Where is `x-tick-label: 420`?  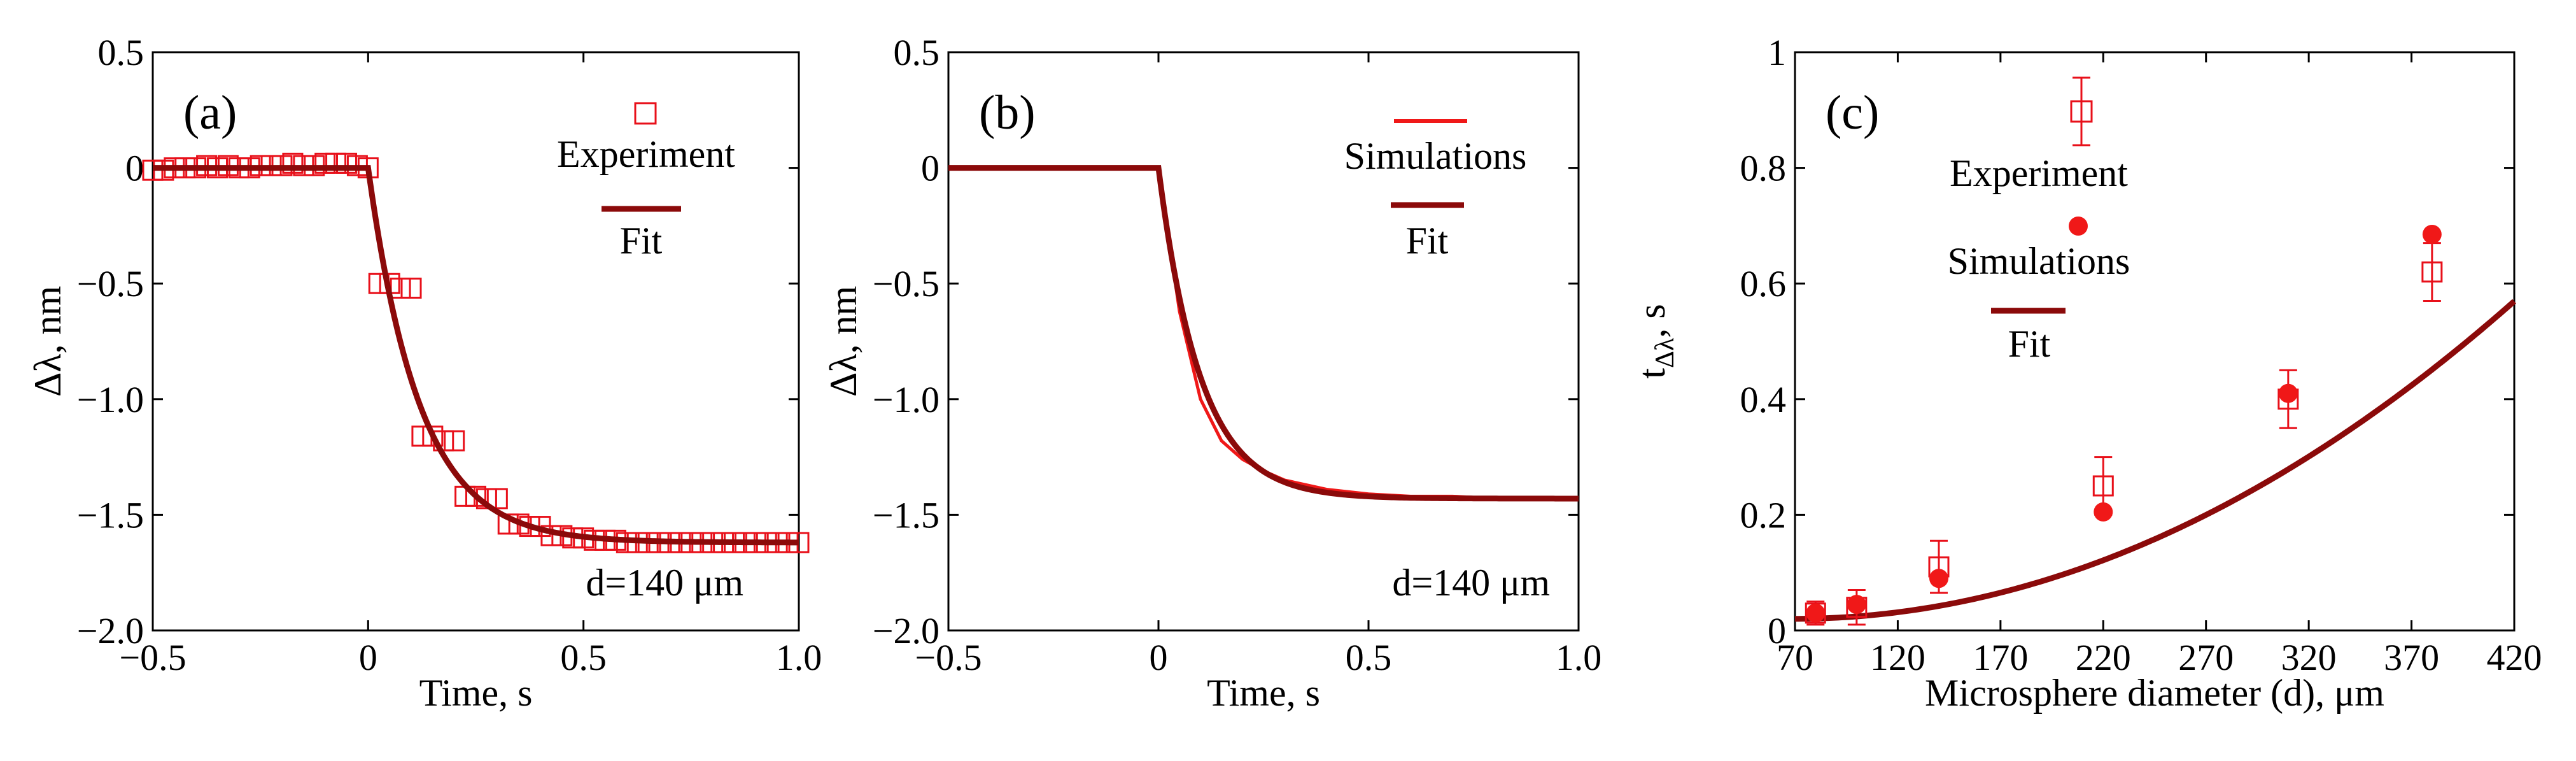 x-tick-label: 420 is located at coordinates (2515, 657).